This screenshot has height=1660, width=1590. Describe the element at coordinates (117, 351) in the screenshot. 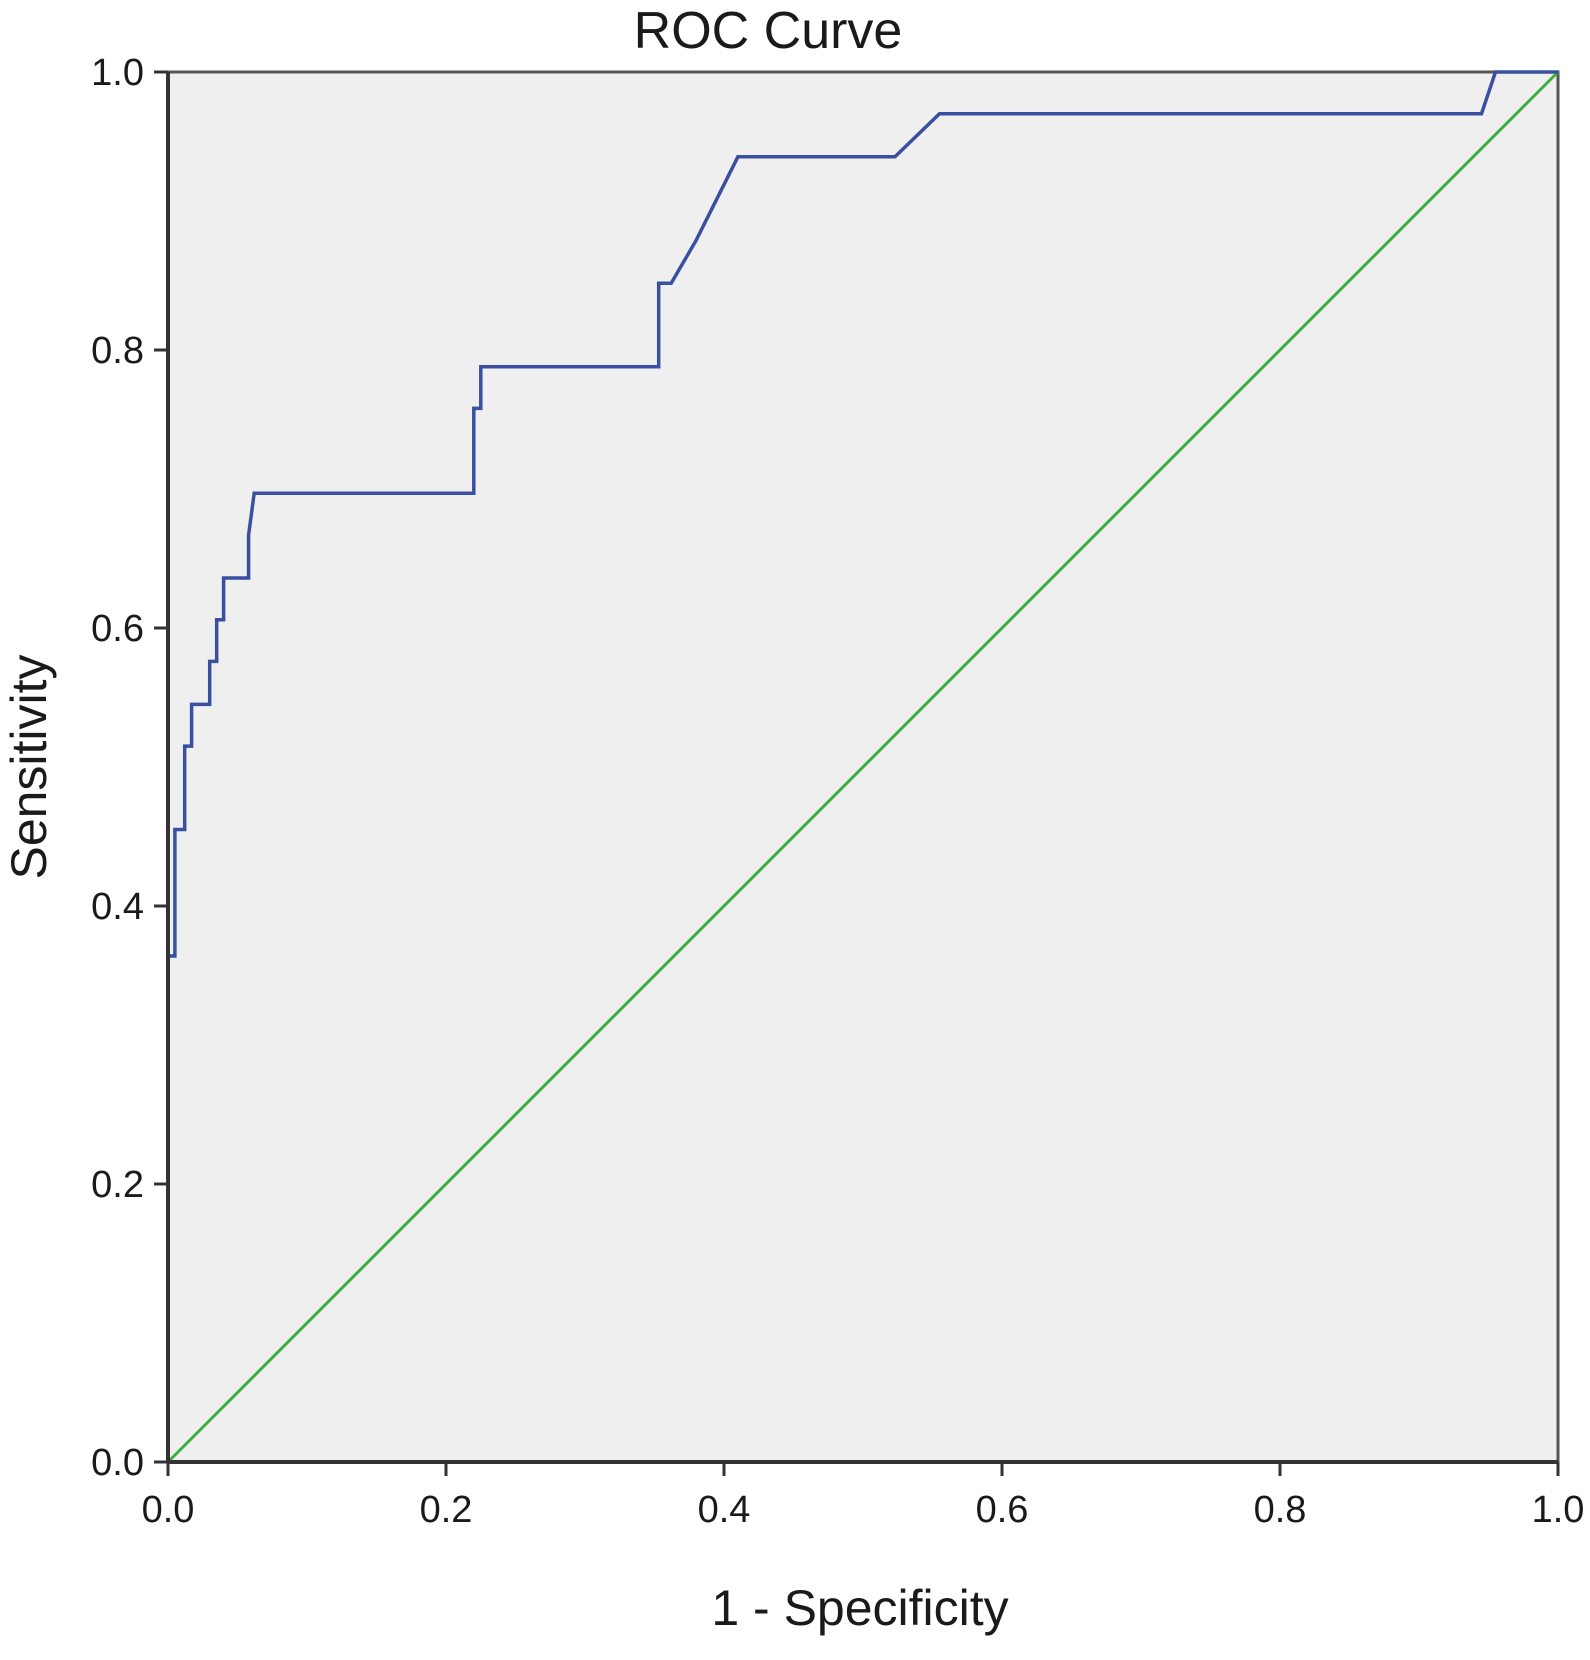

I see `y-tick-label: 0.8` at that location.